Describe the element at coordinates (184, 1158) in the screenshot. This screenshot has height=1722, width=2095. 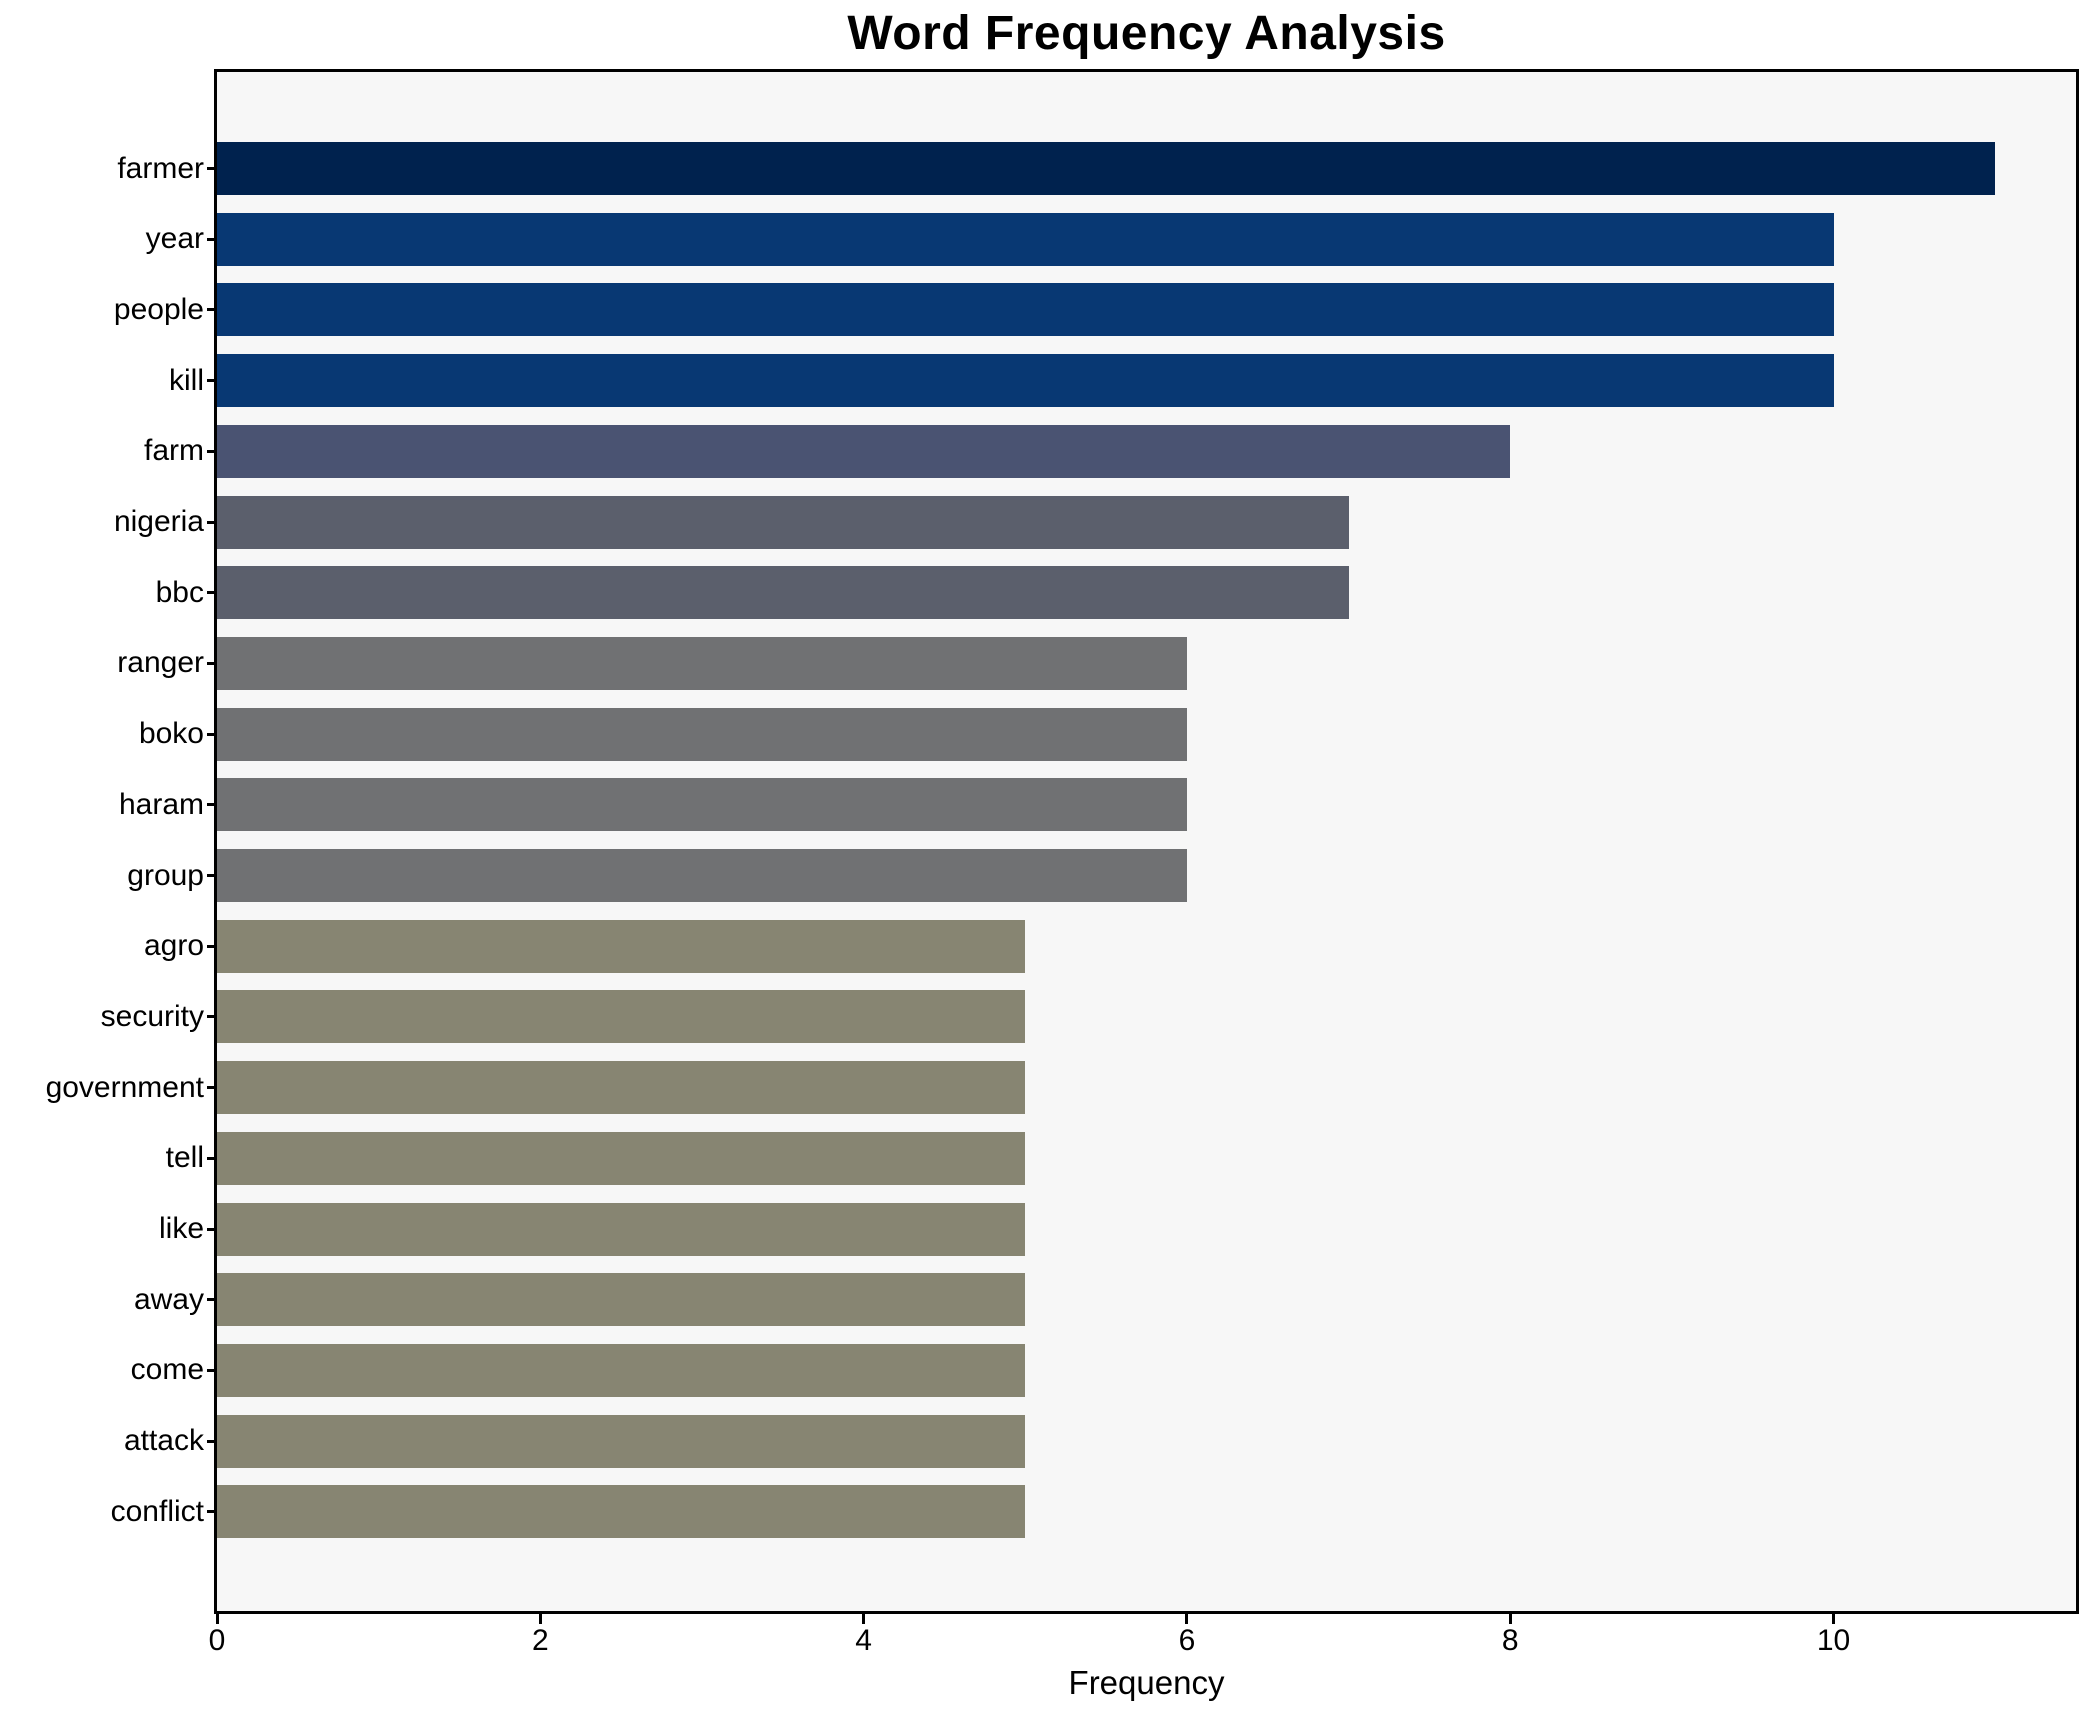
I see `y-tick-label-tell: tell` at that location.